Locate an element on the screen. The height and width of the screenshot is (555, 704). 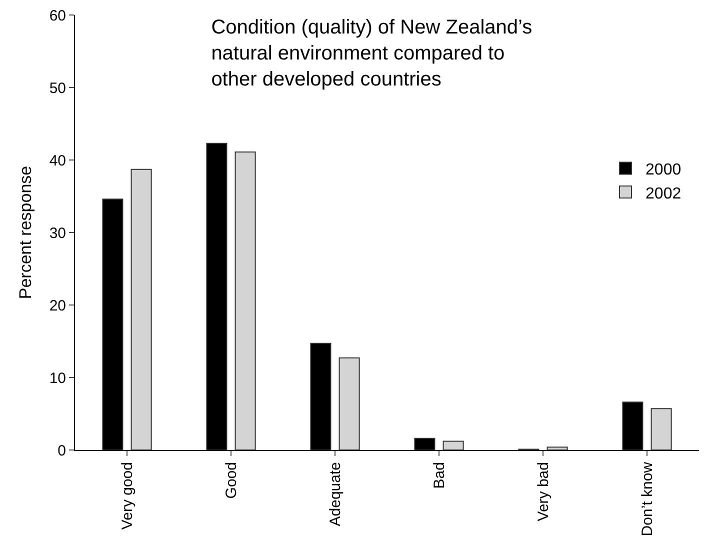
y-tick-label: 60 is located at coordinates (57, 15).